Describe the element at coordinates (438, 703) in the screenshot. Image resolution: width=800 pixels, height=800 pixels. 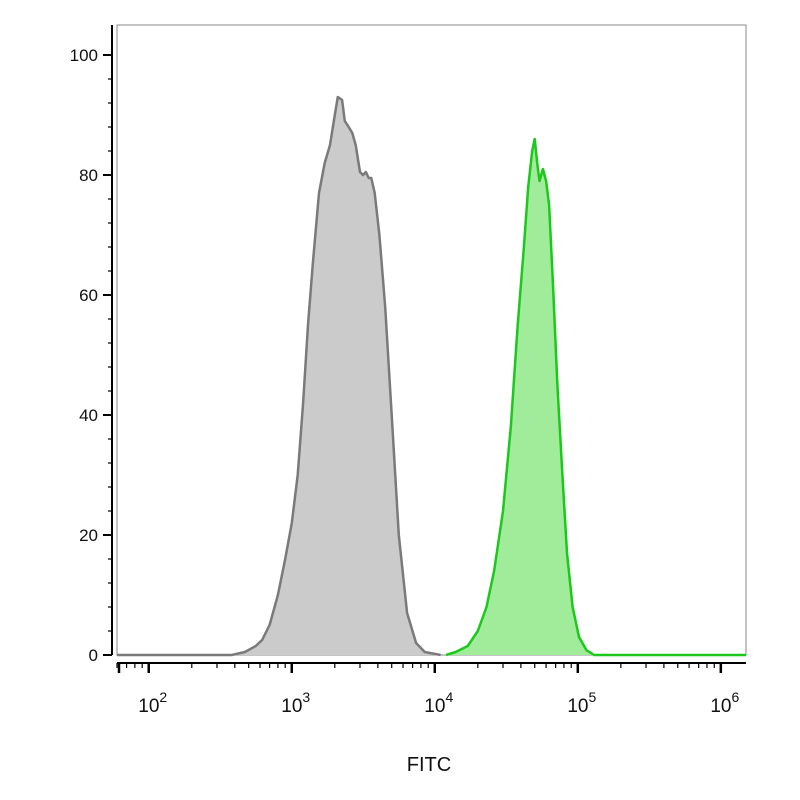
I see `x-tick-label: 10⁴` at that location.